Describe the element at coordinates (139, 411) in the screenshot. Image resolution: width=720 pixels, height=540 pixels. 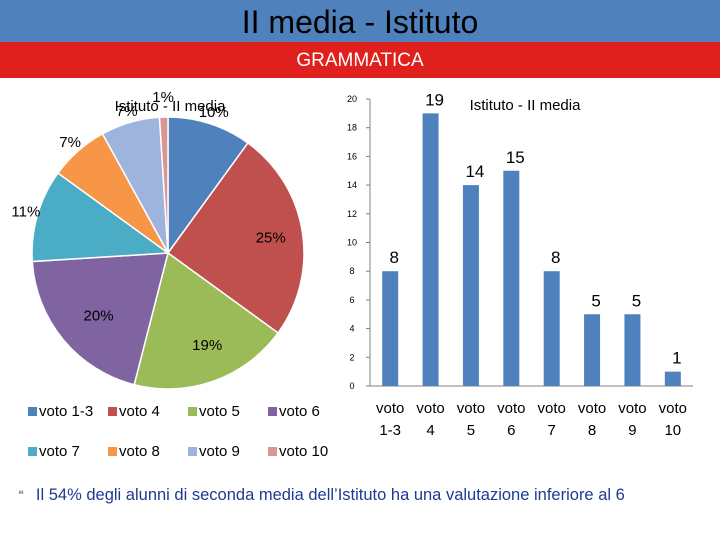
I see `legend-label: voto 4` at that location.